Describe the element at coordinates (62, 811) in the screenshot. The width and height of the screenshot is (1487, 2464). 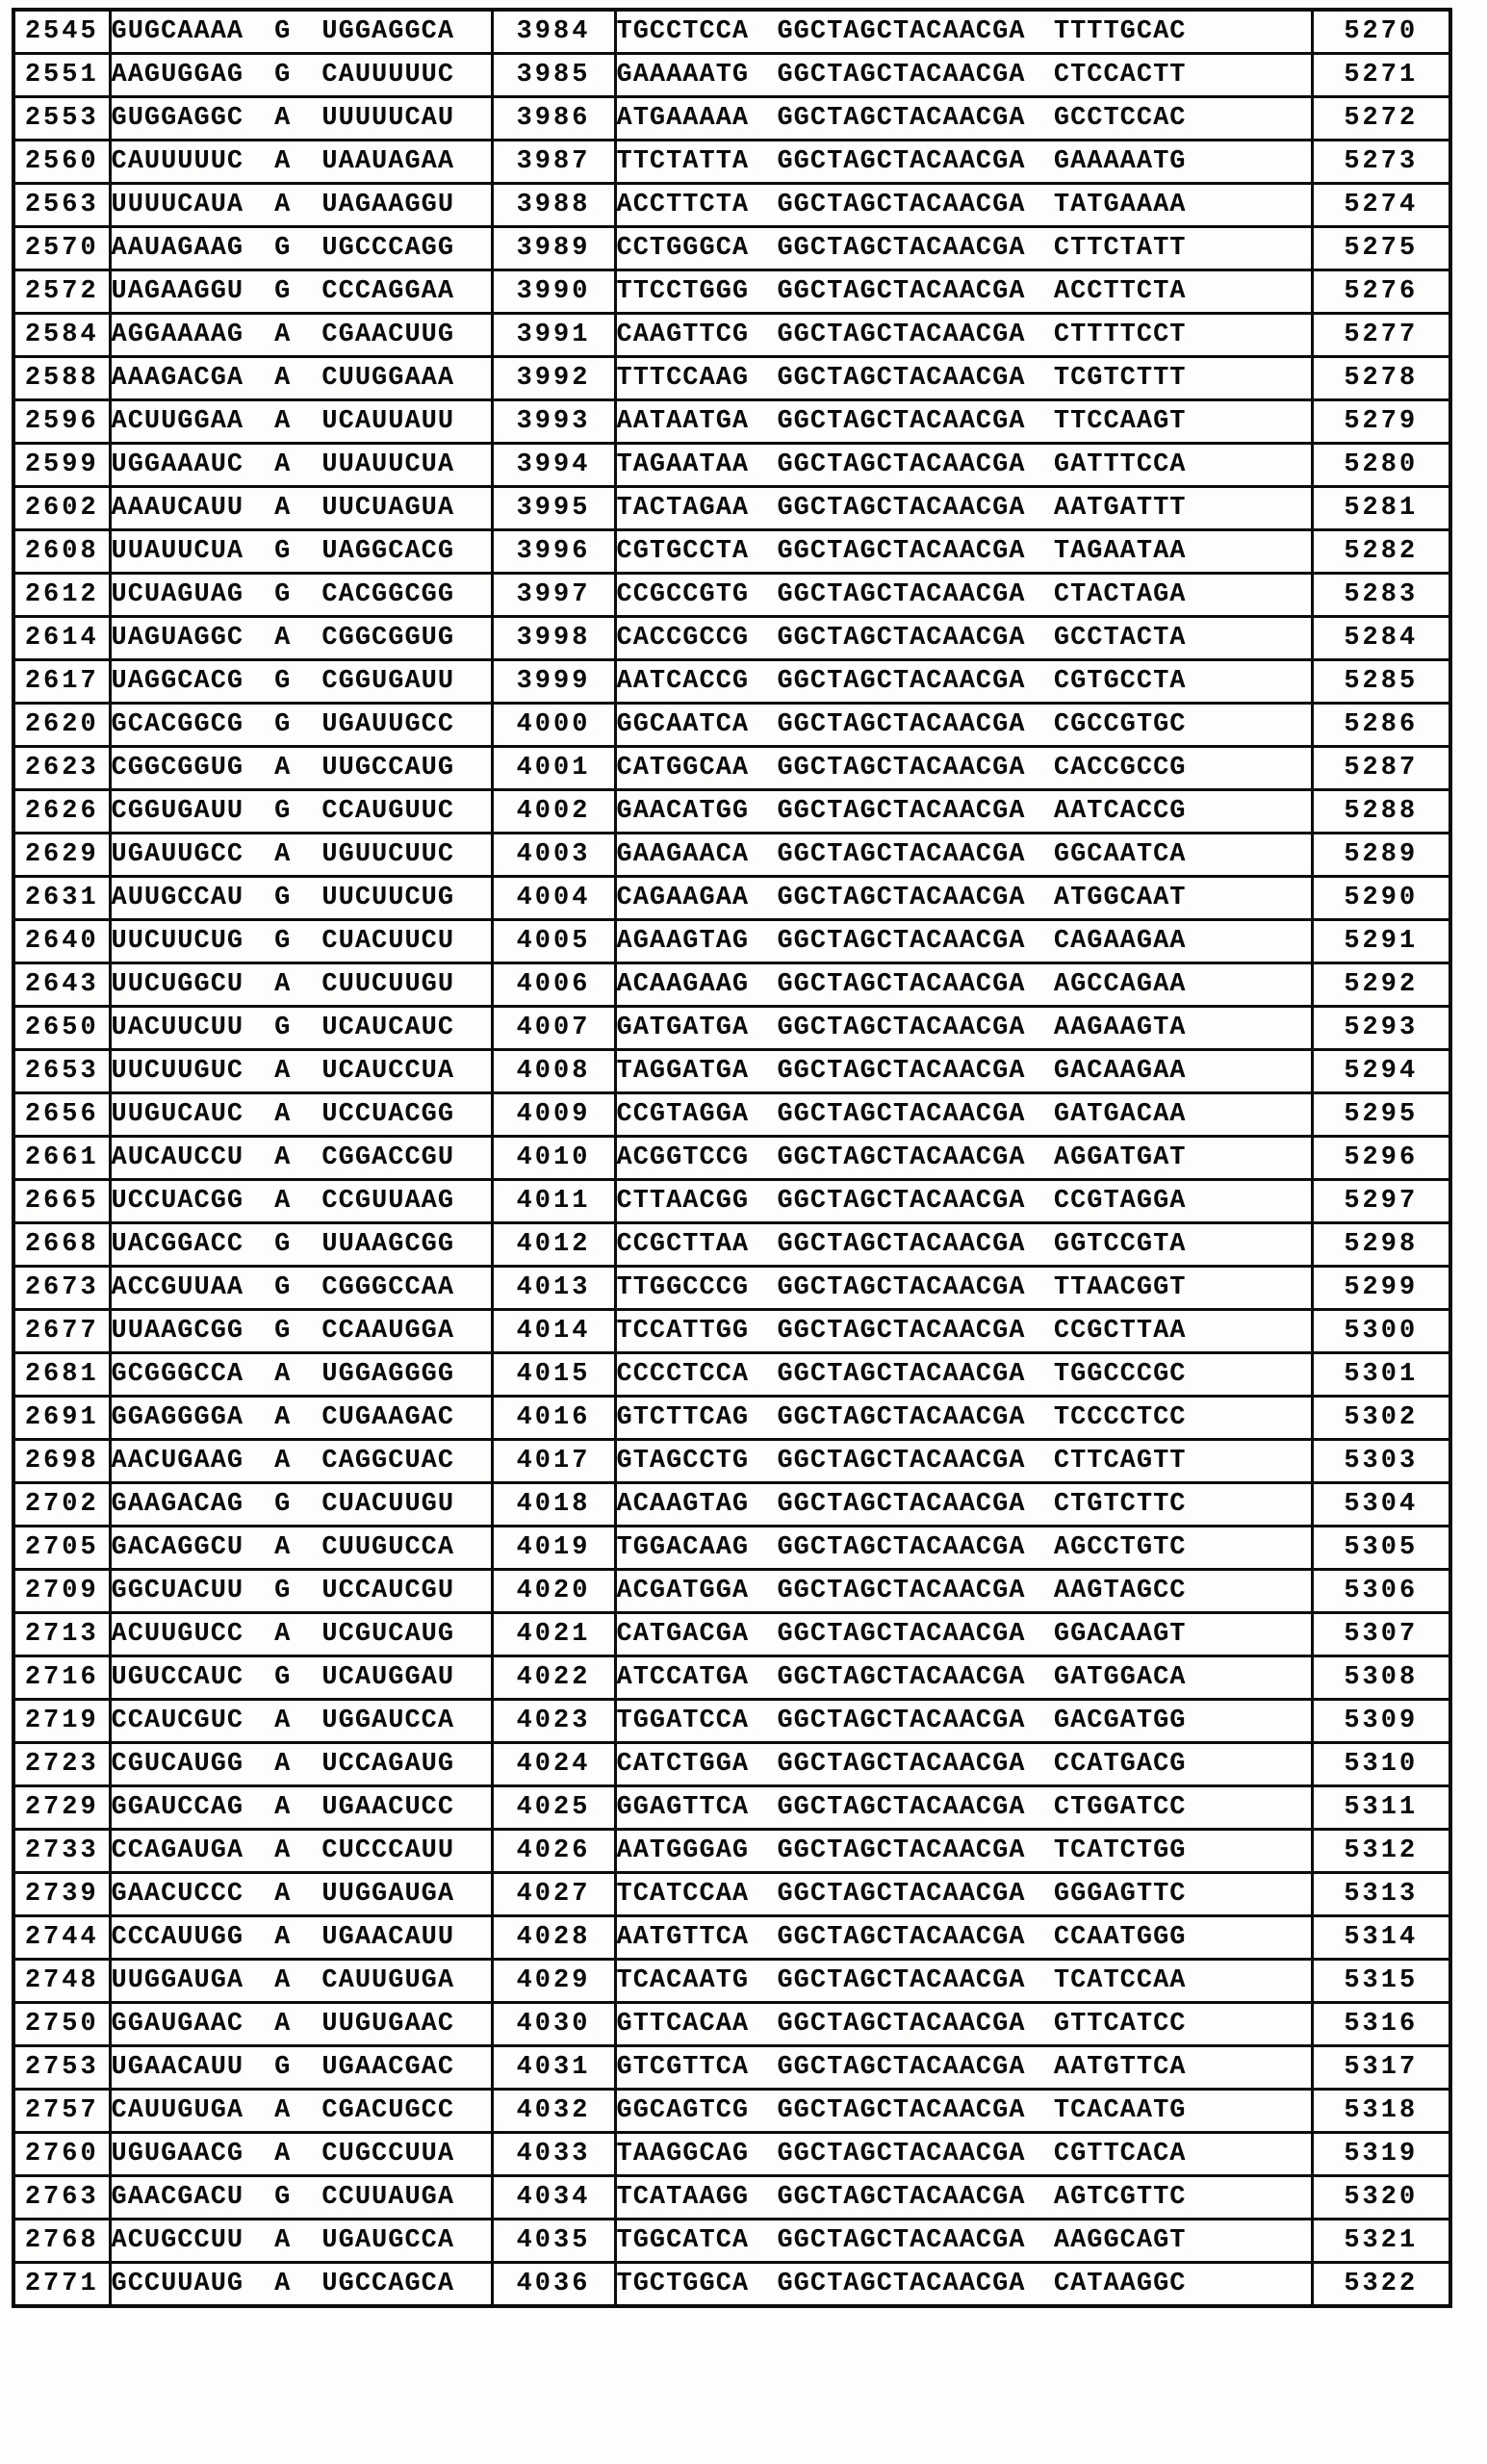
I see `target-position-cell: 2626` at that location.